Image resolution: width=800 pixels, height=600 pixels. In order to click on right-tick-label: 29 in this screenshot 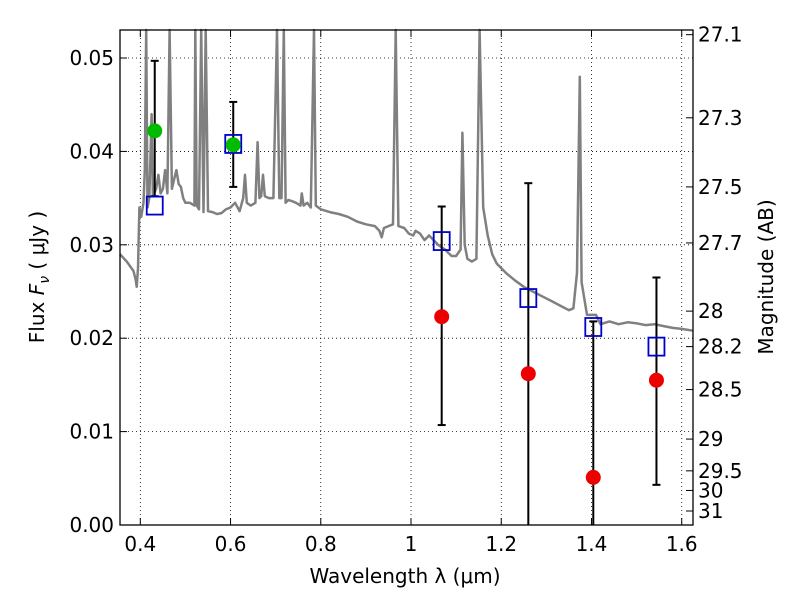, I will do `click(710, 439)`.